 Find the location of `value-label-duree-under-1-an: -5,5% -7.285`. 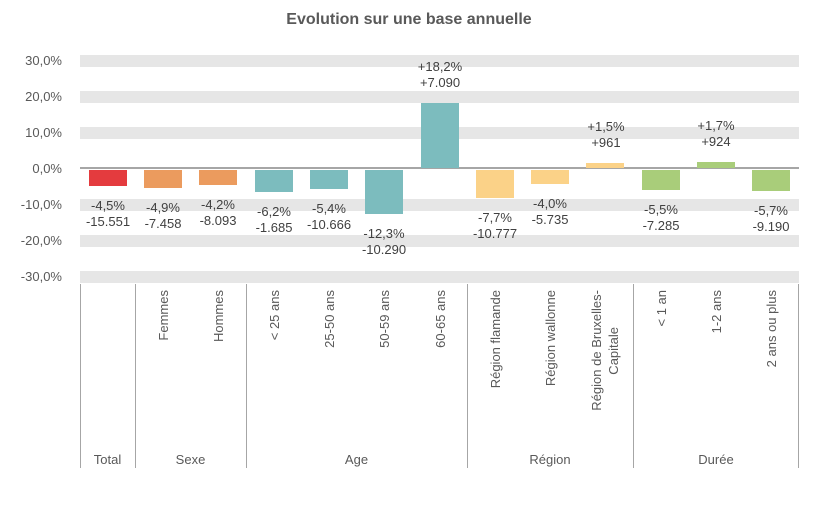

value-label-duree-under-1-an: -5,5% -7.285 is located at coordinates (661, 218).